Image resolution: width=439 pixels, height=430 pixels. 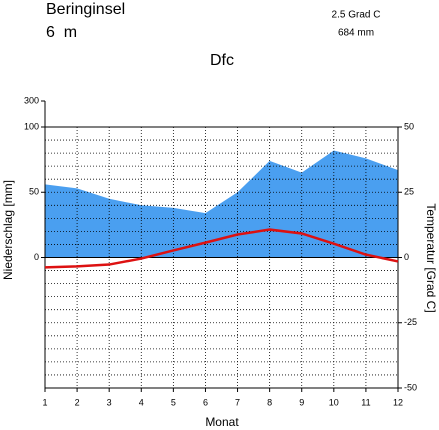 What do you see at coordinates (173, 402) in the screenshot?
I see `x-tick-label: 5` at bounding box center [173, 402].